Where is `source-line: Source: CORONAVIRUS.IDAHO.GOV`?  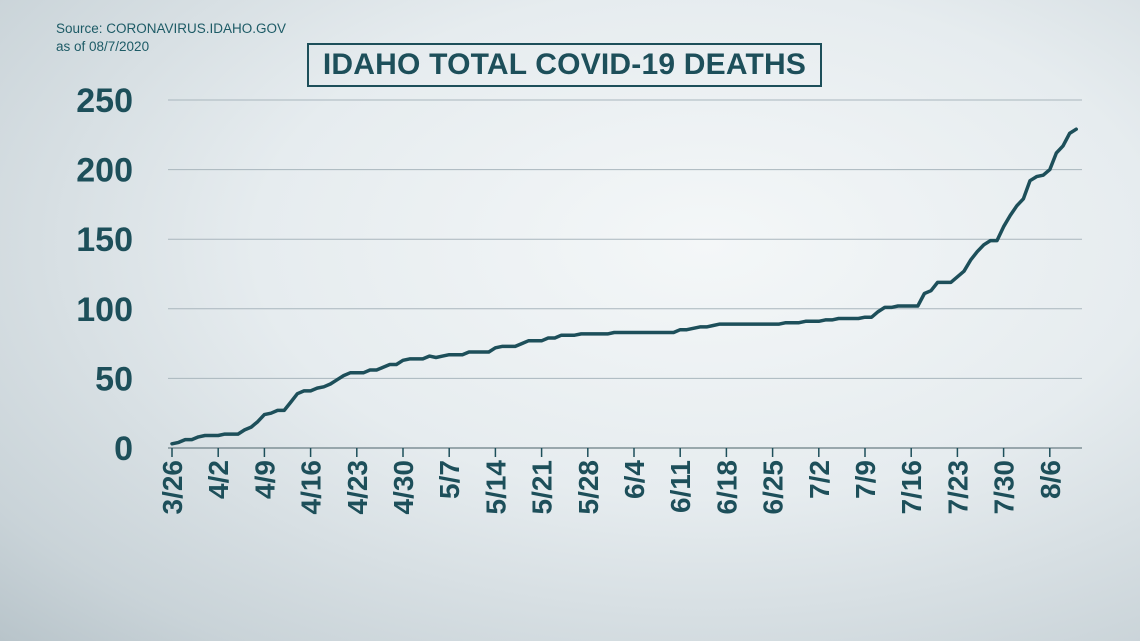
source-line: Source: CORONAVIRUS.IDAHO.GOV is located at coordinates (171, 28).